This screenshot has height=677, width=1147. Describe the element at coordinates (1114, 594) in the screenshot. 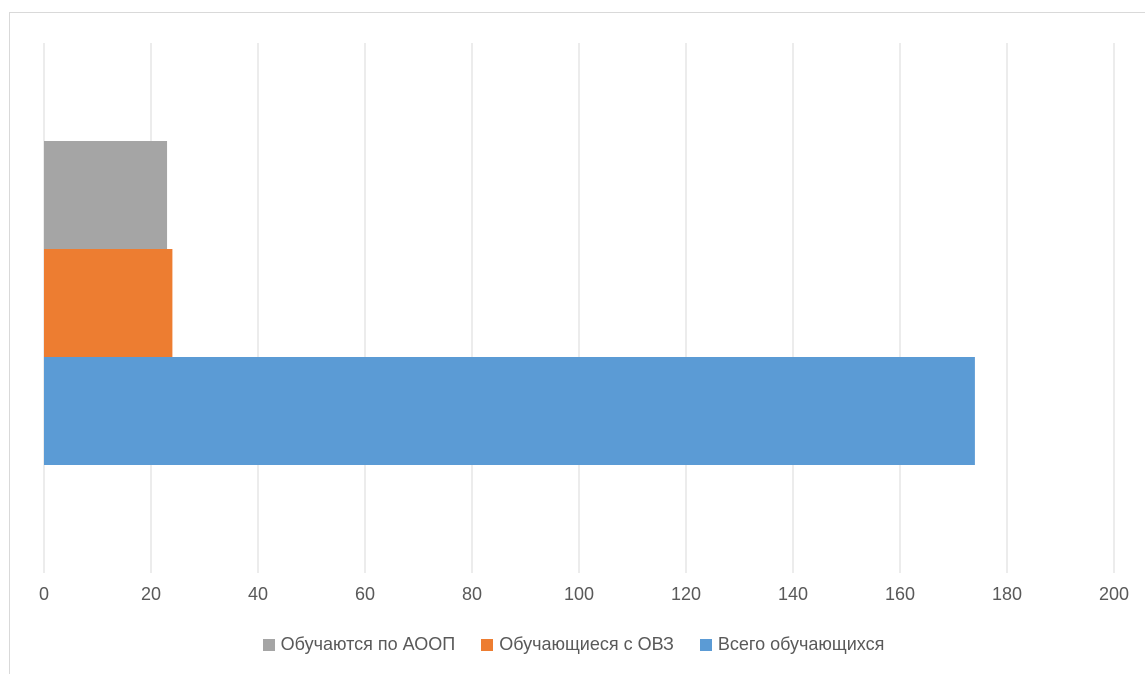

I see `x-tick-label: 200` at that location.